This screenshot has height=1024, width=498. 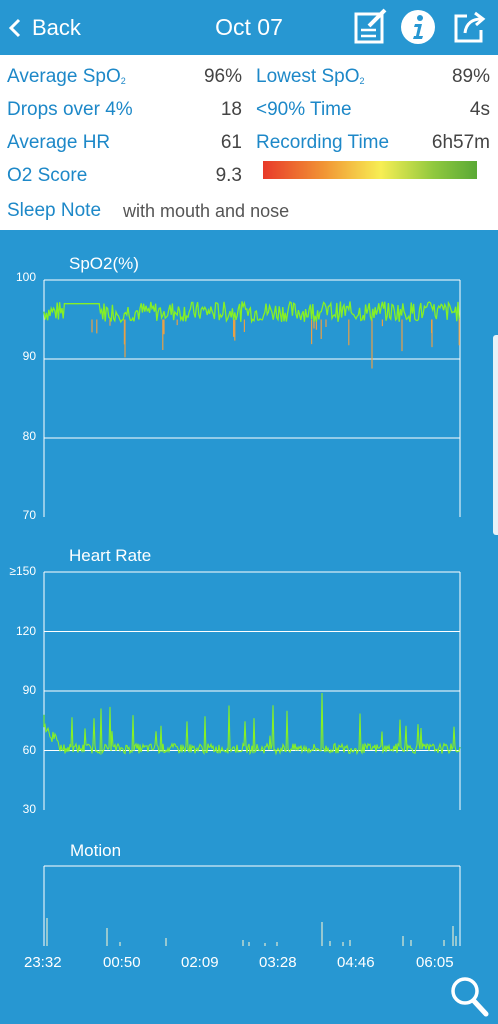 I want to click on hr-y-tick: 60, so click(x=29, y=750).